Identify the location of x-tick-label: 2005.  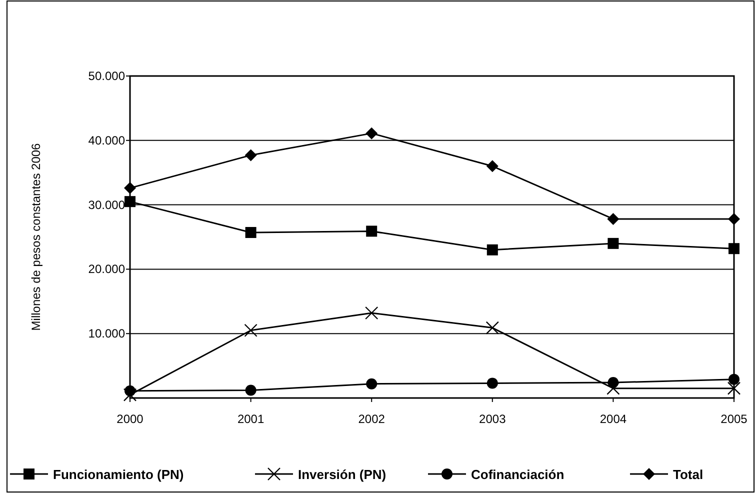
(734, 419).